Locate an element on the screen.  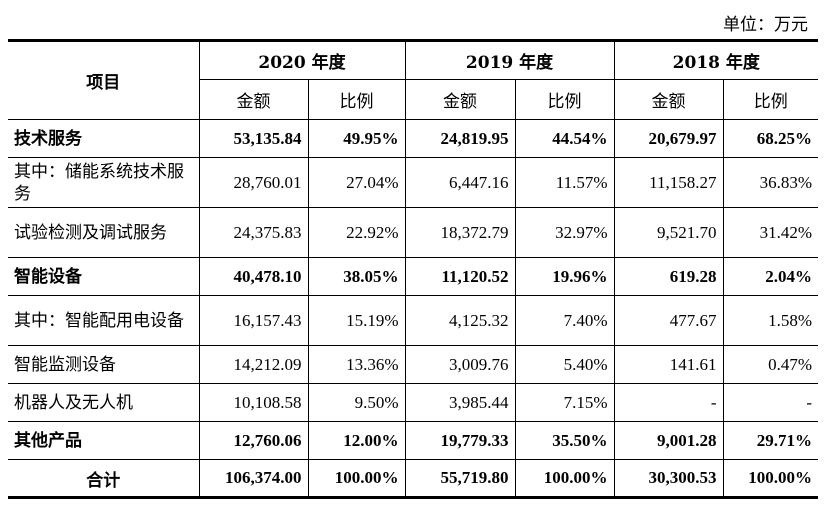
header-item: 项目 is located at coordinates (104, 79).